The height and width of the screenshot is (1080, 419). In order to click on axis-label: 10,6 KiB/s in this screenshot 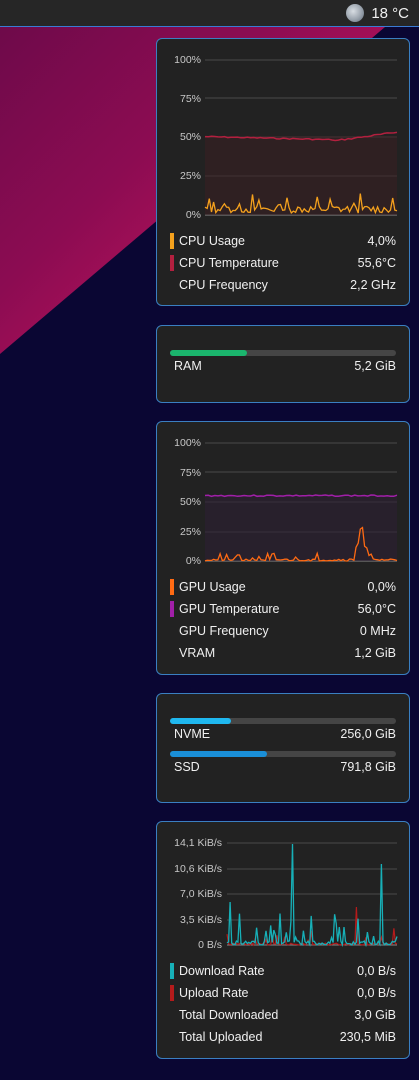, I will do `click(198, 869)`.